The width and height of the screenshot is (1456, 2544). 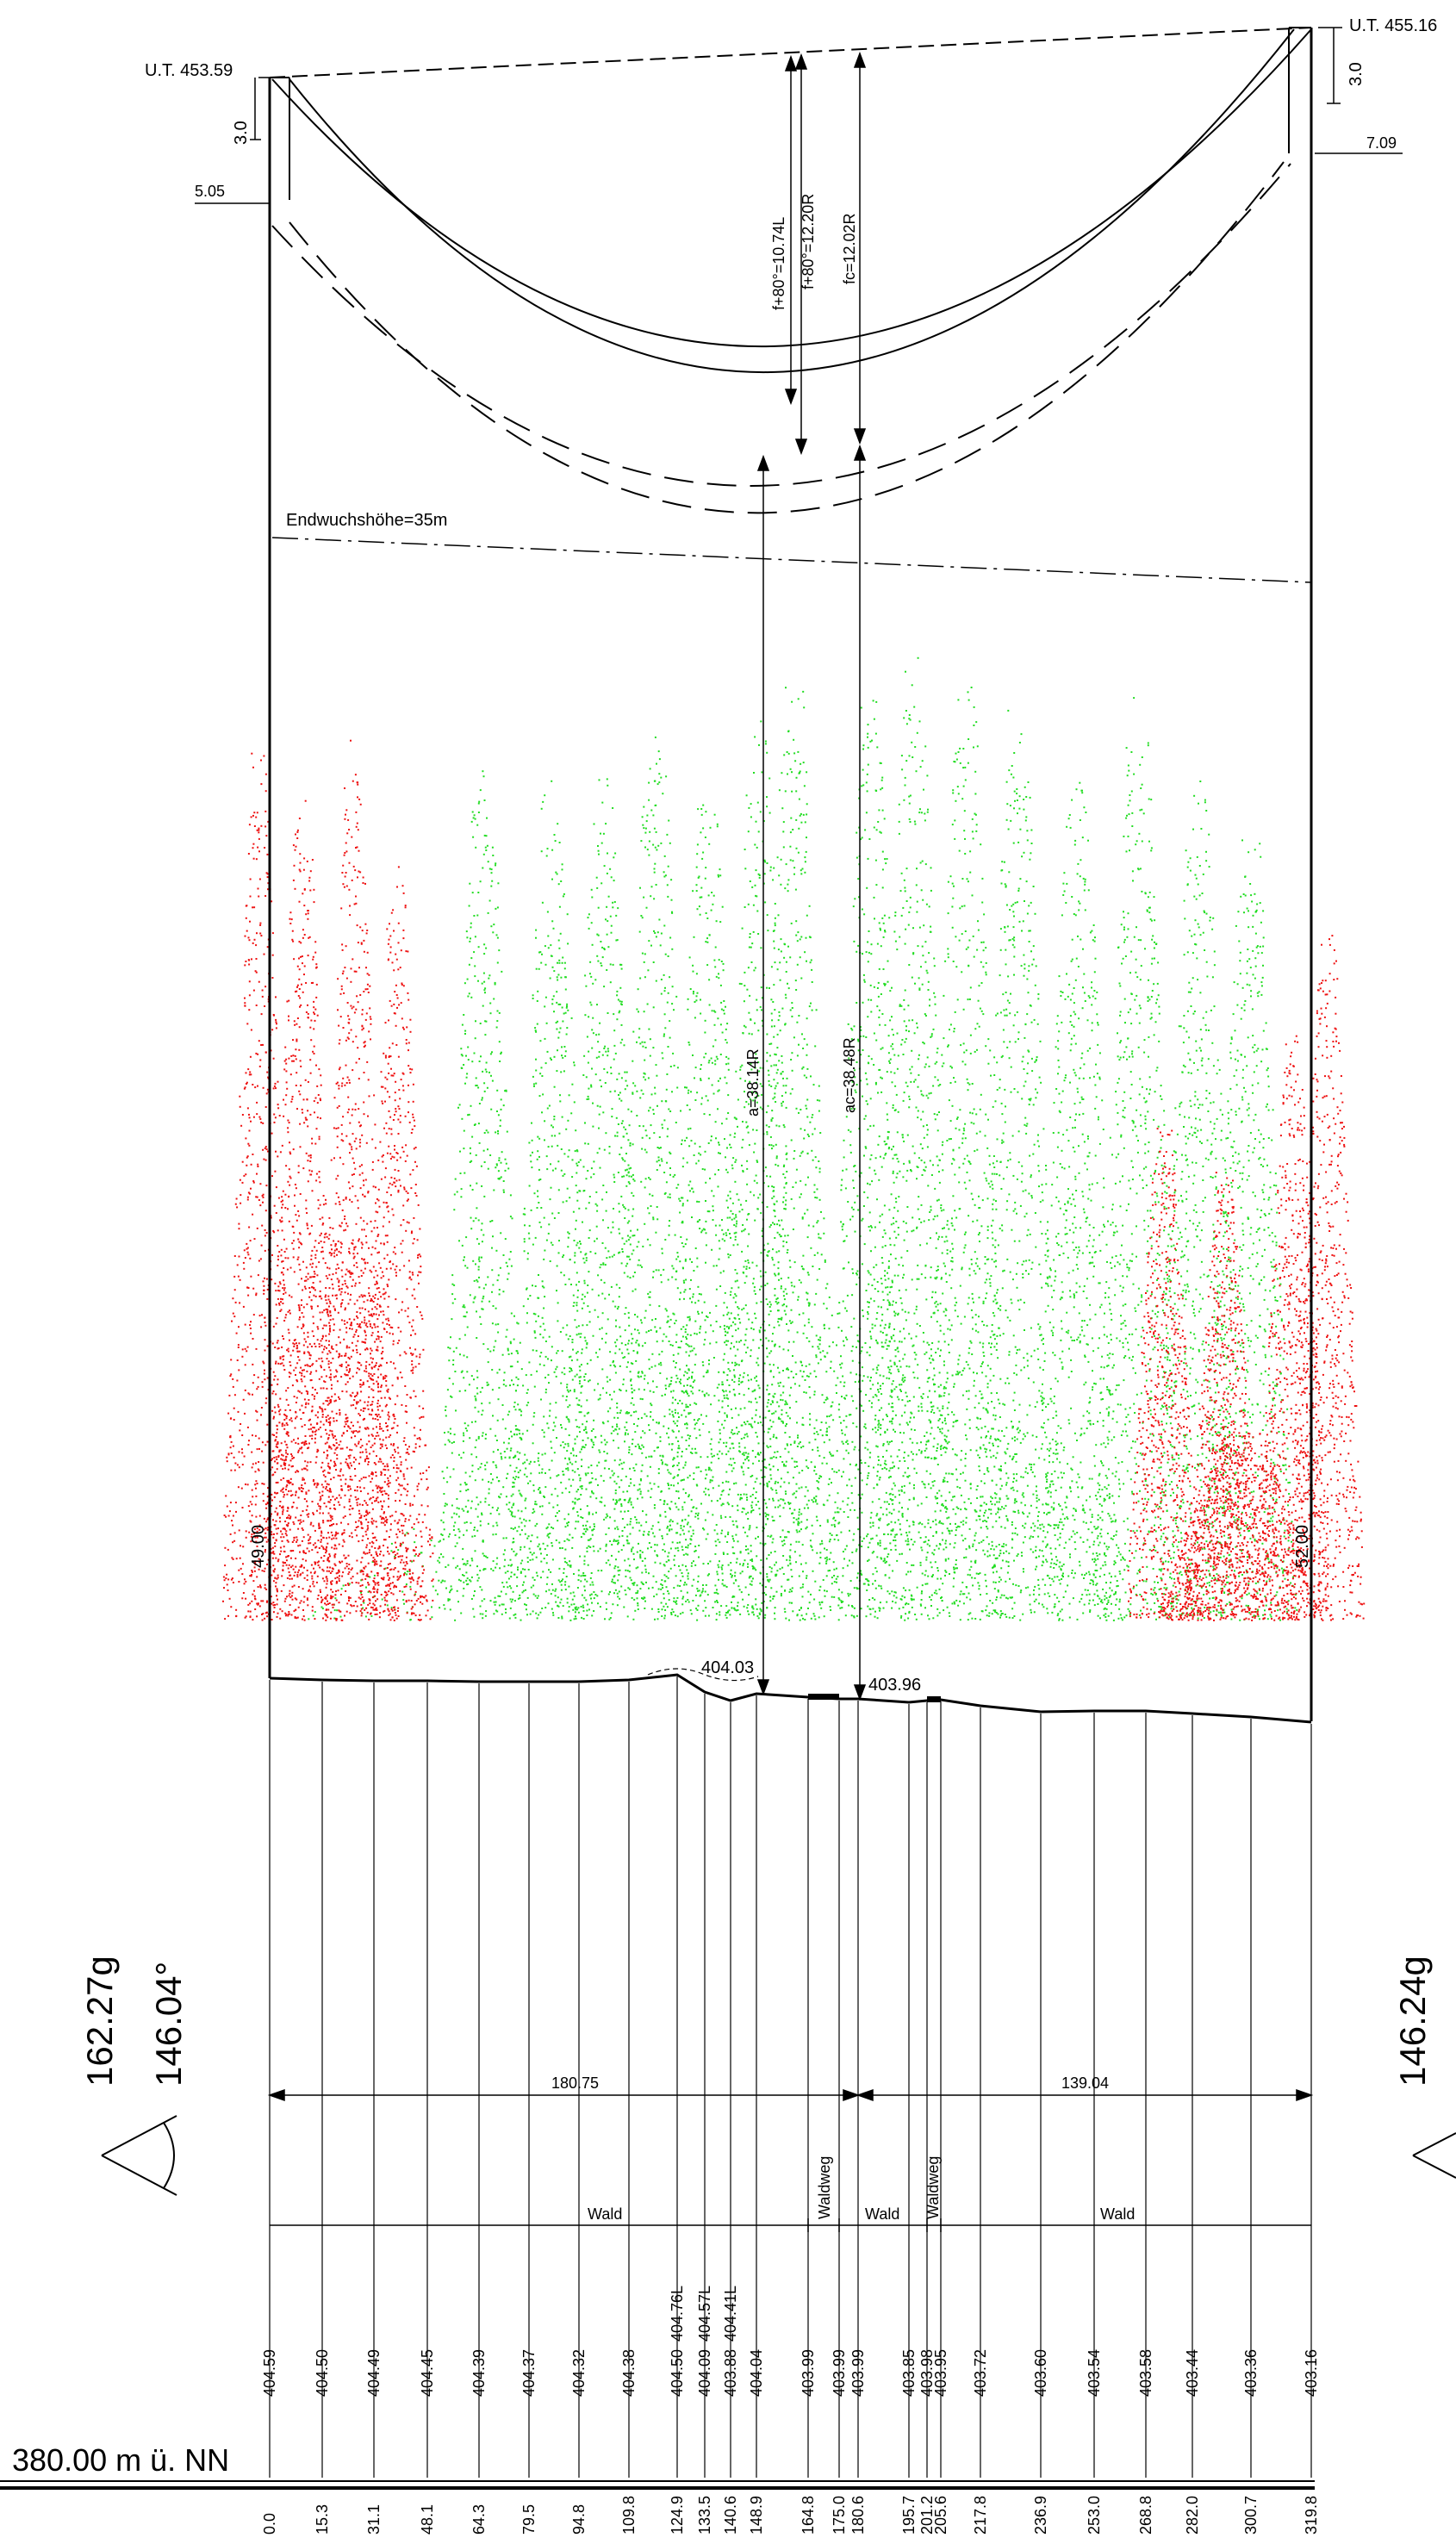 What do you see at coordinates (1312, 2515) in the screenshot?
I see `station-distance: 319.8` at bounding box center [1312, 2515].